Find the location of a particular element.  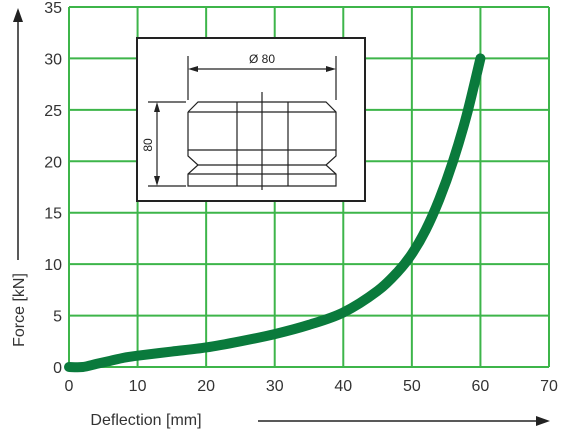

y-tick-label: 10 is located at coordinates (53, 265).